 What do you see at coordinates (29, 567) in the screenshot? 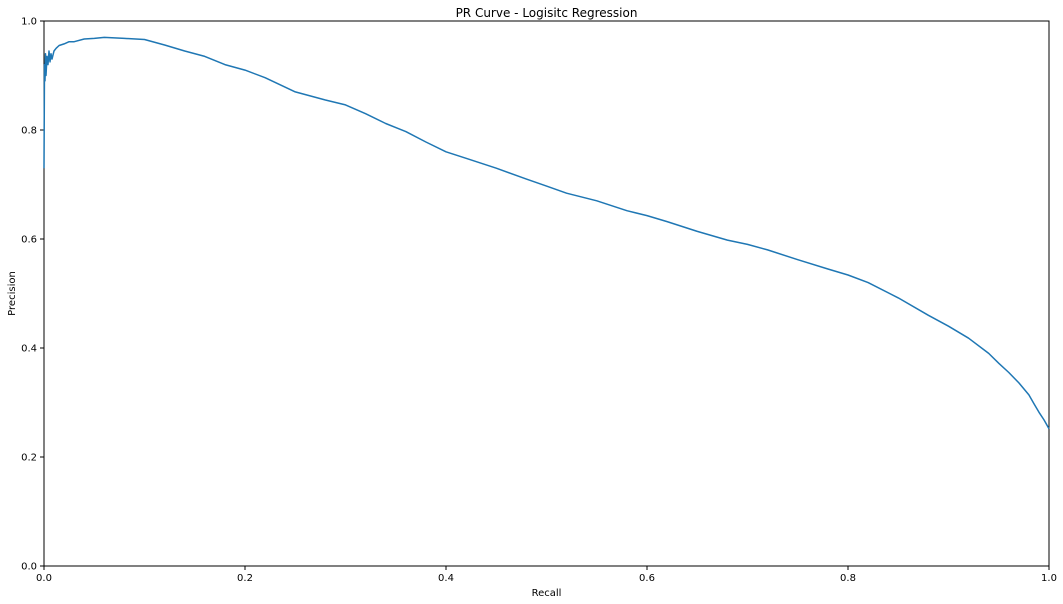
I see `y-tick-label: 0.0` at bounding box center [29, 567].